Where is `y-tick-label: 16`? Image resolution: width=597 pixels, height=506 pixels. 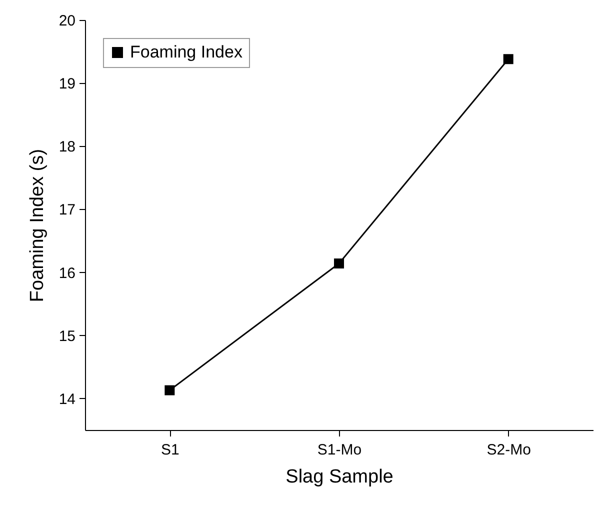 y-tick-label: 16 is located at coordinates (67, 273).